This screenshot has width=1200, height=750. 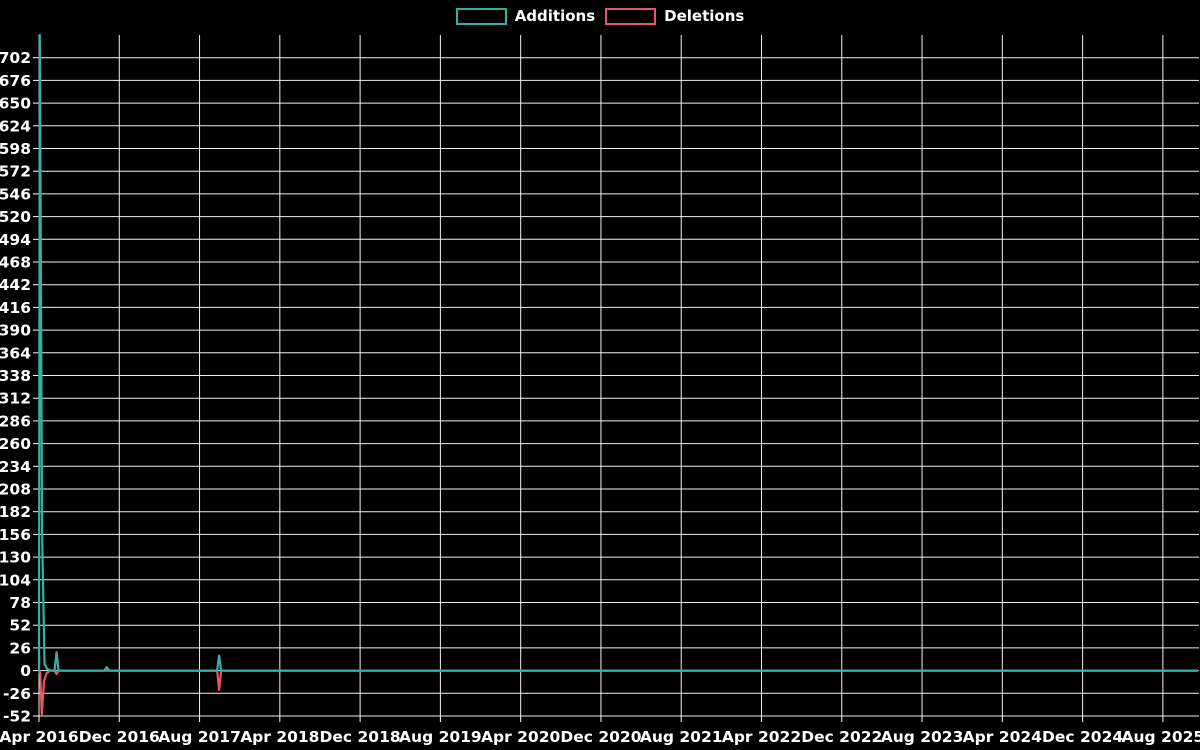 What do you see at coordinates (618, 692) in the screenshot?
I see `series-line-deletions` at bounding box center [618, 692].